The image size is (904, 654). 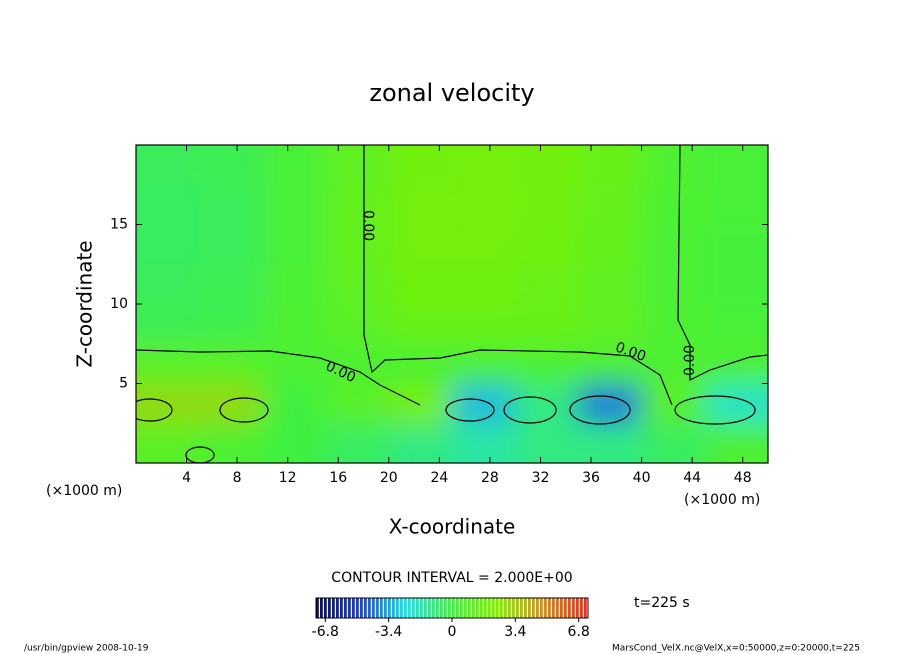 What do you see at coordinates (123, 384) in the screenshot?
I see `y-tick-label: 5` at bounding box center [123, 384].